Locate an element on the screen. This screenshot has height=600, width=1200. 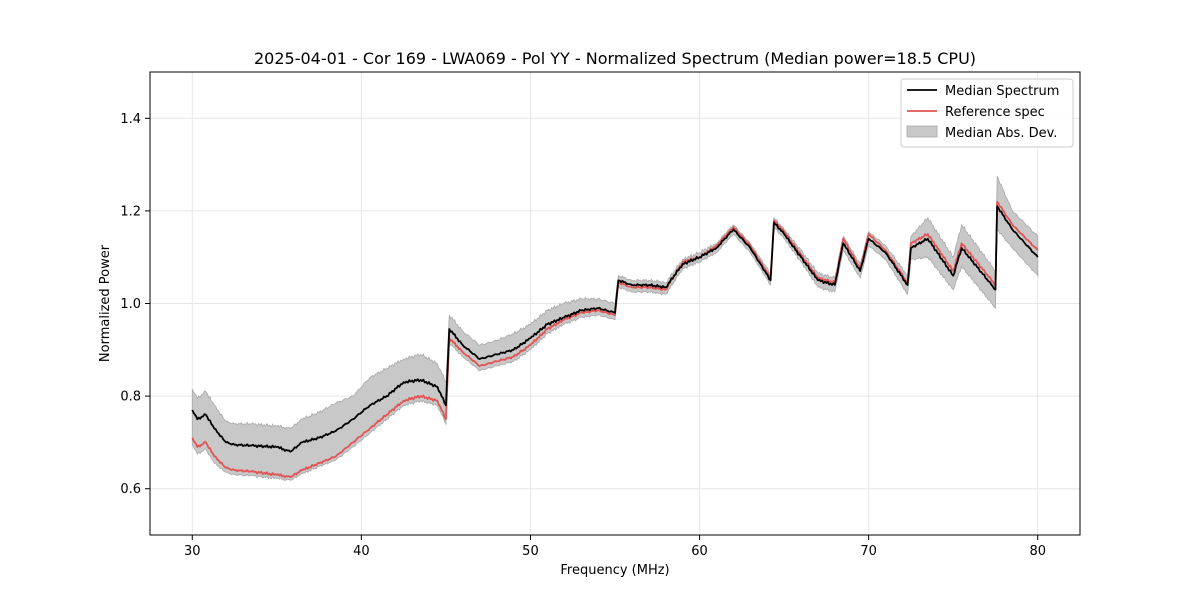
x-tick-label: 60 is located at coordinates (699, 551).